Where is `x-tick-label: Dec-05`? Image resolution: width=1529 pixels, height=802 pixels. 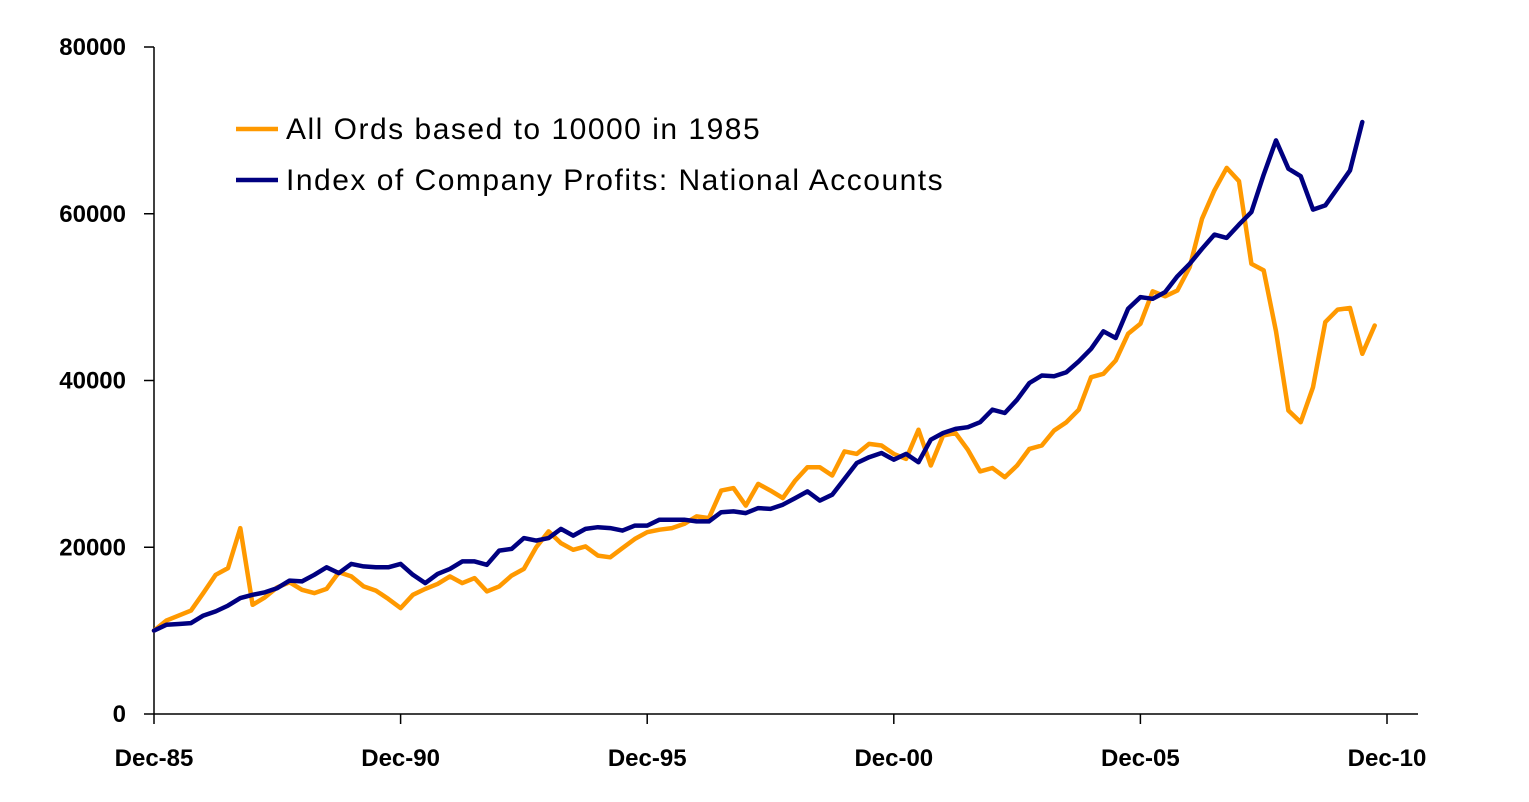
x-tick-label: Dec-05 is located at coordinates (1140, 758).